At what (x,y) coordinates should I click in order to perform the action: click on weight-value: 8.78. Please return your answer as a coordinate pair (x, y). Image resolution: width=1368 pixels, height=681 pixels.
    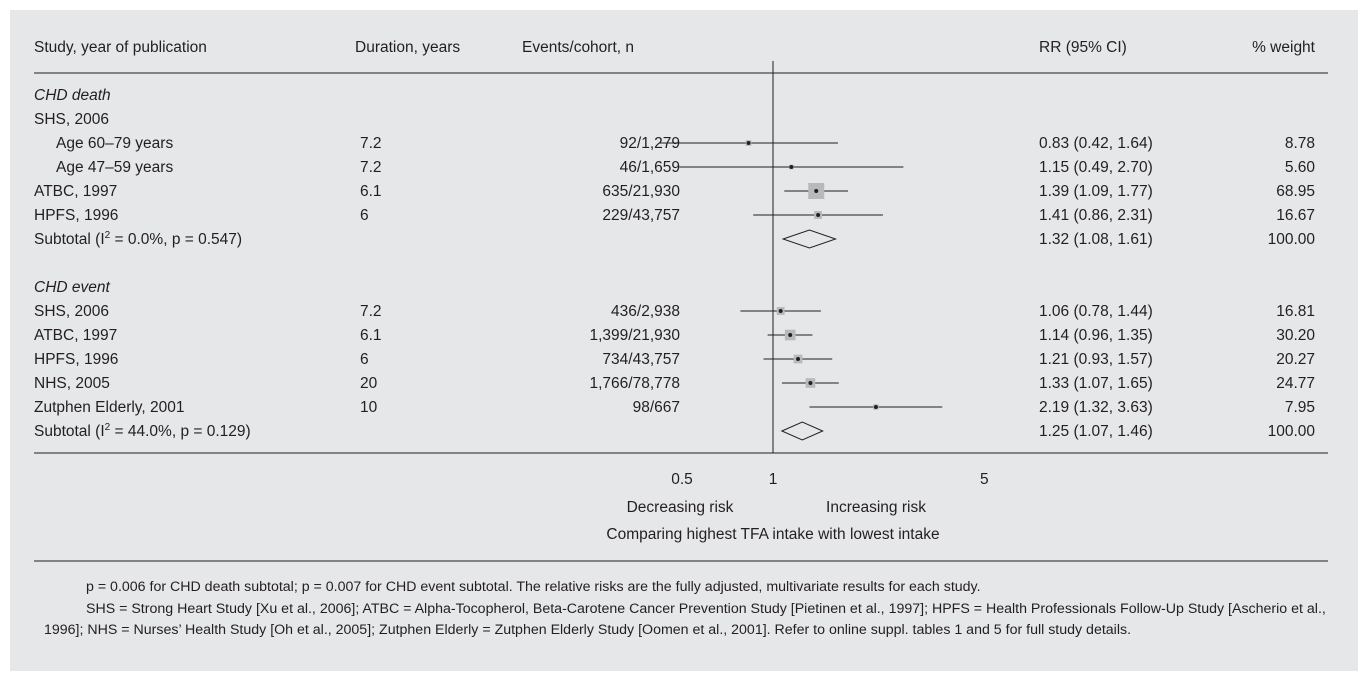
    Looking at the image, I should click on (1300, 143).